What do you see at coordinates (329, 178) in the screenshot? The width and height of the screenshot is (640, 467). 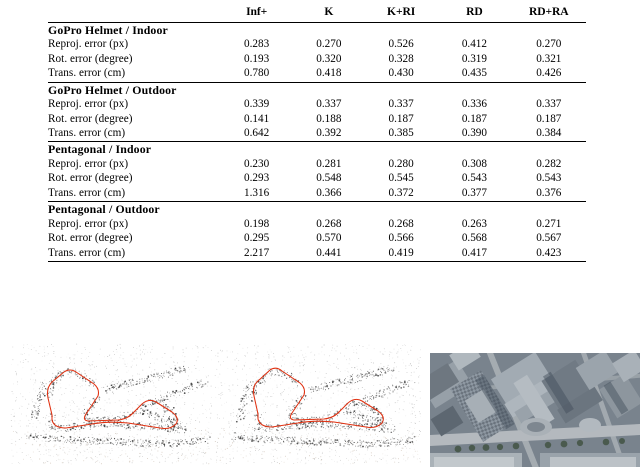 I see `table-cell: 0.548` at bounding box center [329, 178].